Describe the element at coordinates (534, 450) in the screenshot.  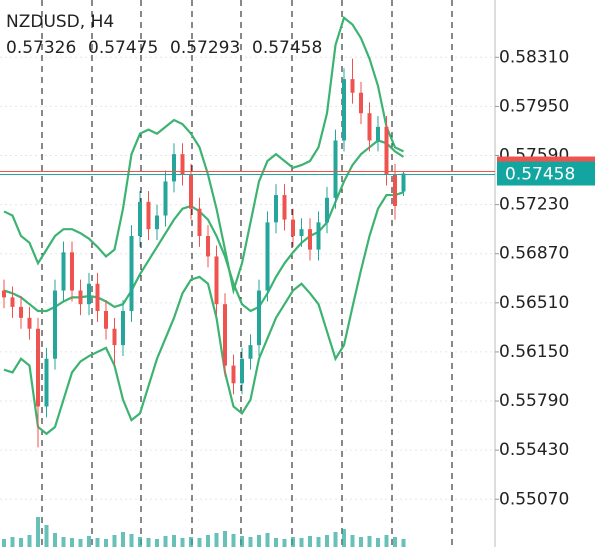
I see `y-tick-label: 0.55430` at that location.